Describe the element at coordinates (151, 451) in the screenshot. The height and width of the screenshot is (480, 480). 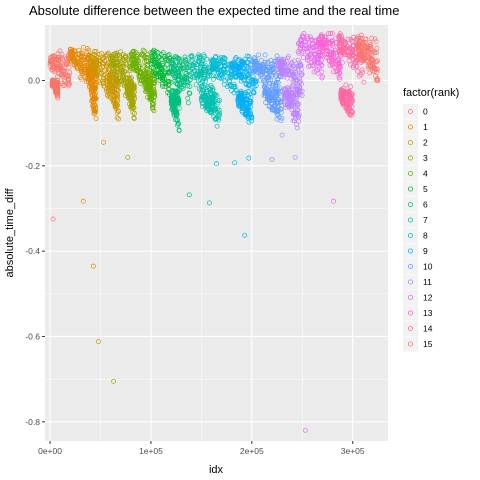
I see `x-tick-label: 1e+05` at that location.